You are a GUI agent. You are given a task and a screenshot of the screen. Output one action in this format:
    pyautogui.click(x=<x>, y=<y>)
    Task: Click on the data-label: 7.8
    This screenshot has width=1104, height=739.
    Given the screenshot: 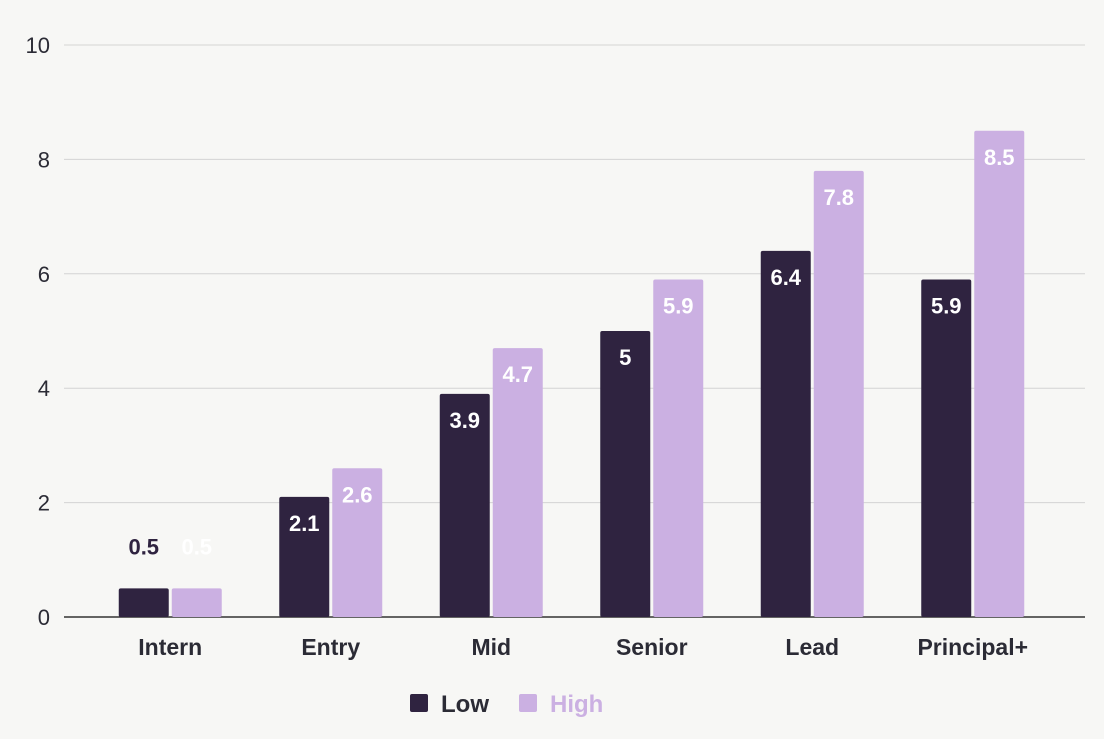 What is the action you would take?
    pyautogui.click(x=838, y=197)
    